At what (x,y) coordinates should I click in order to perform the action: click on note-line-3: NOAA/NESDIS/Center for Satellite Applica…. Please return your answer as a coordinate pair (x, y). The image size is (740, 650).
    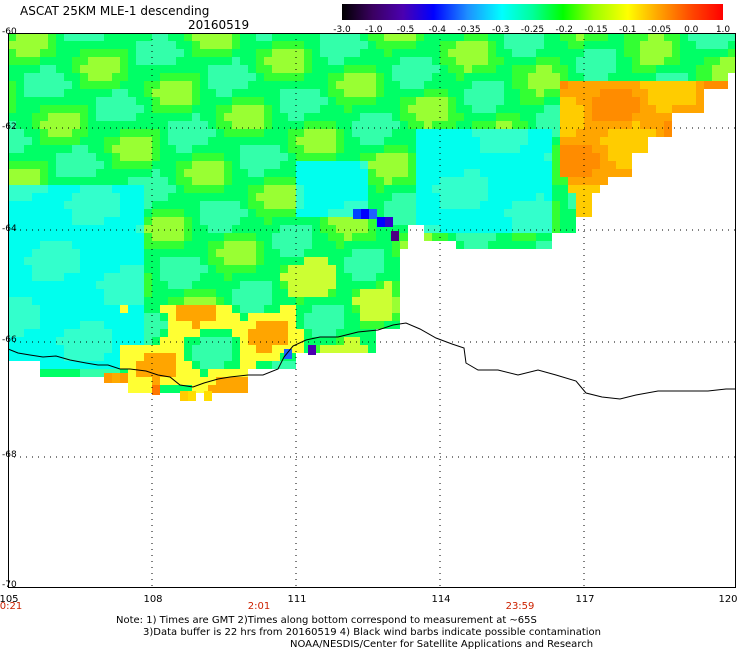
    Looking at the image, I should click on (442, 644).